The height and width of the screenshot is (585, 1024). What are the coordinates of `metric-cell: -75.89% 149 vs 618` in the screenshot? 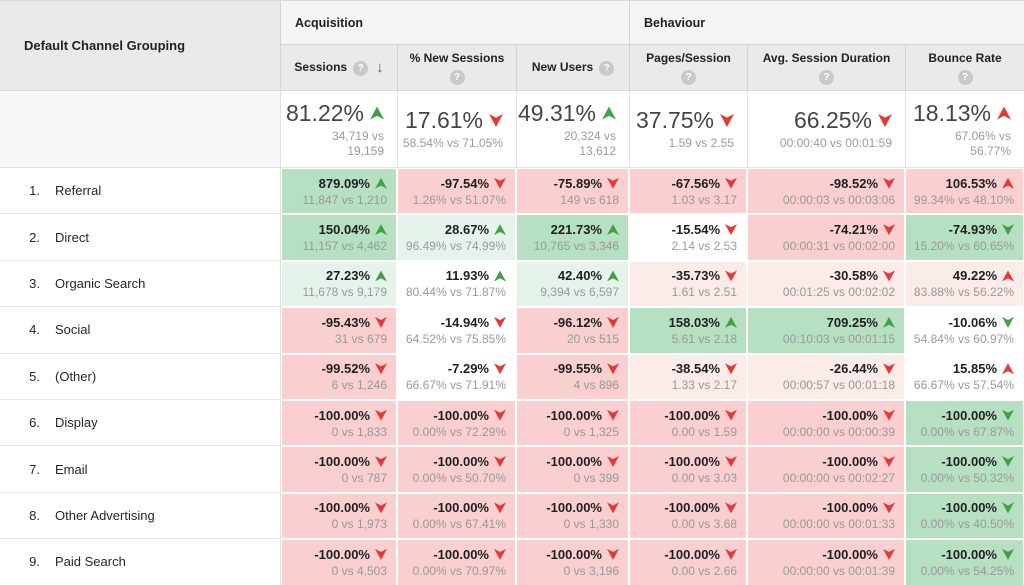 It's located at (572, 191).